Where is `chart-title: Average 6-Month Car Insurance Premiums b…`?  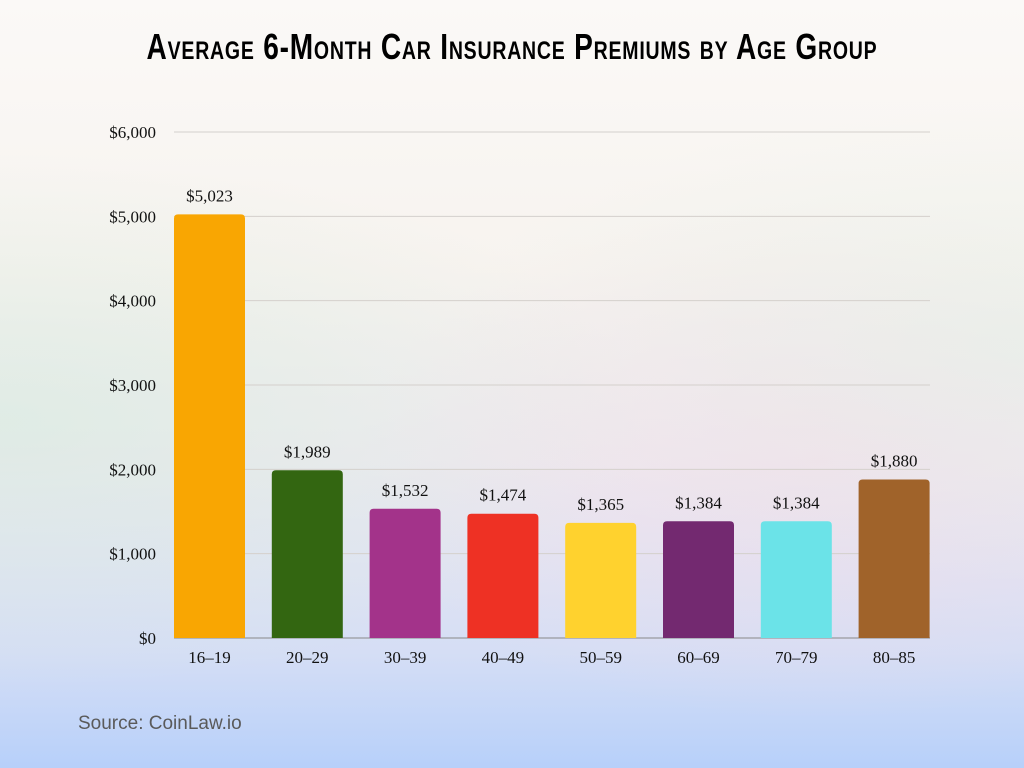
chart-title: Average 6-Month Car Insurance Premiums b… is located at coordinates (512, 46).